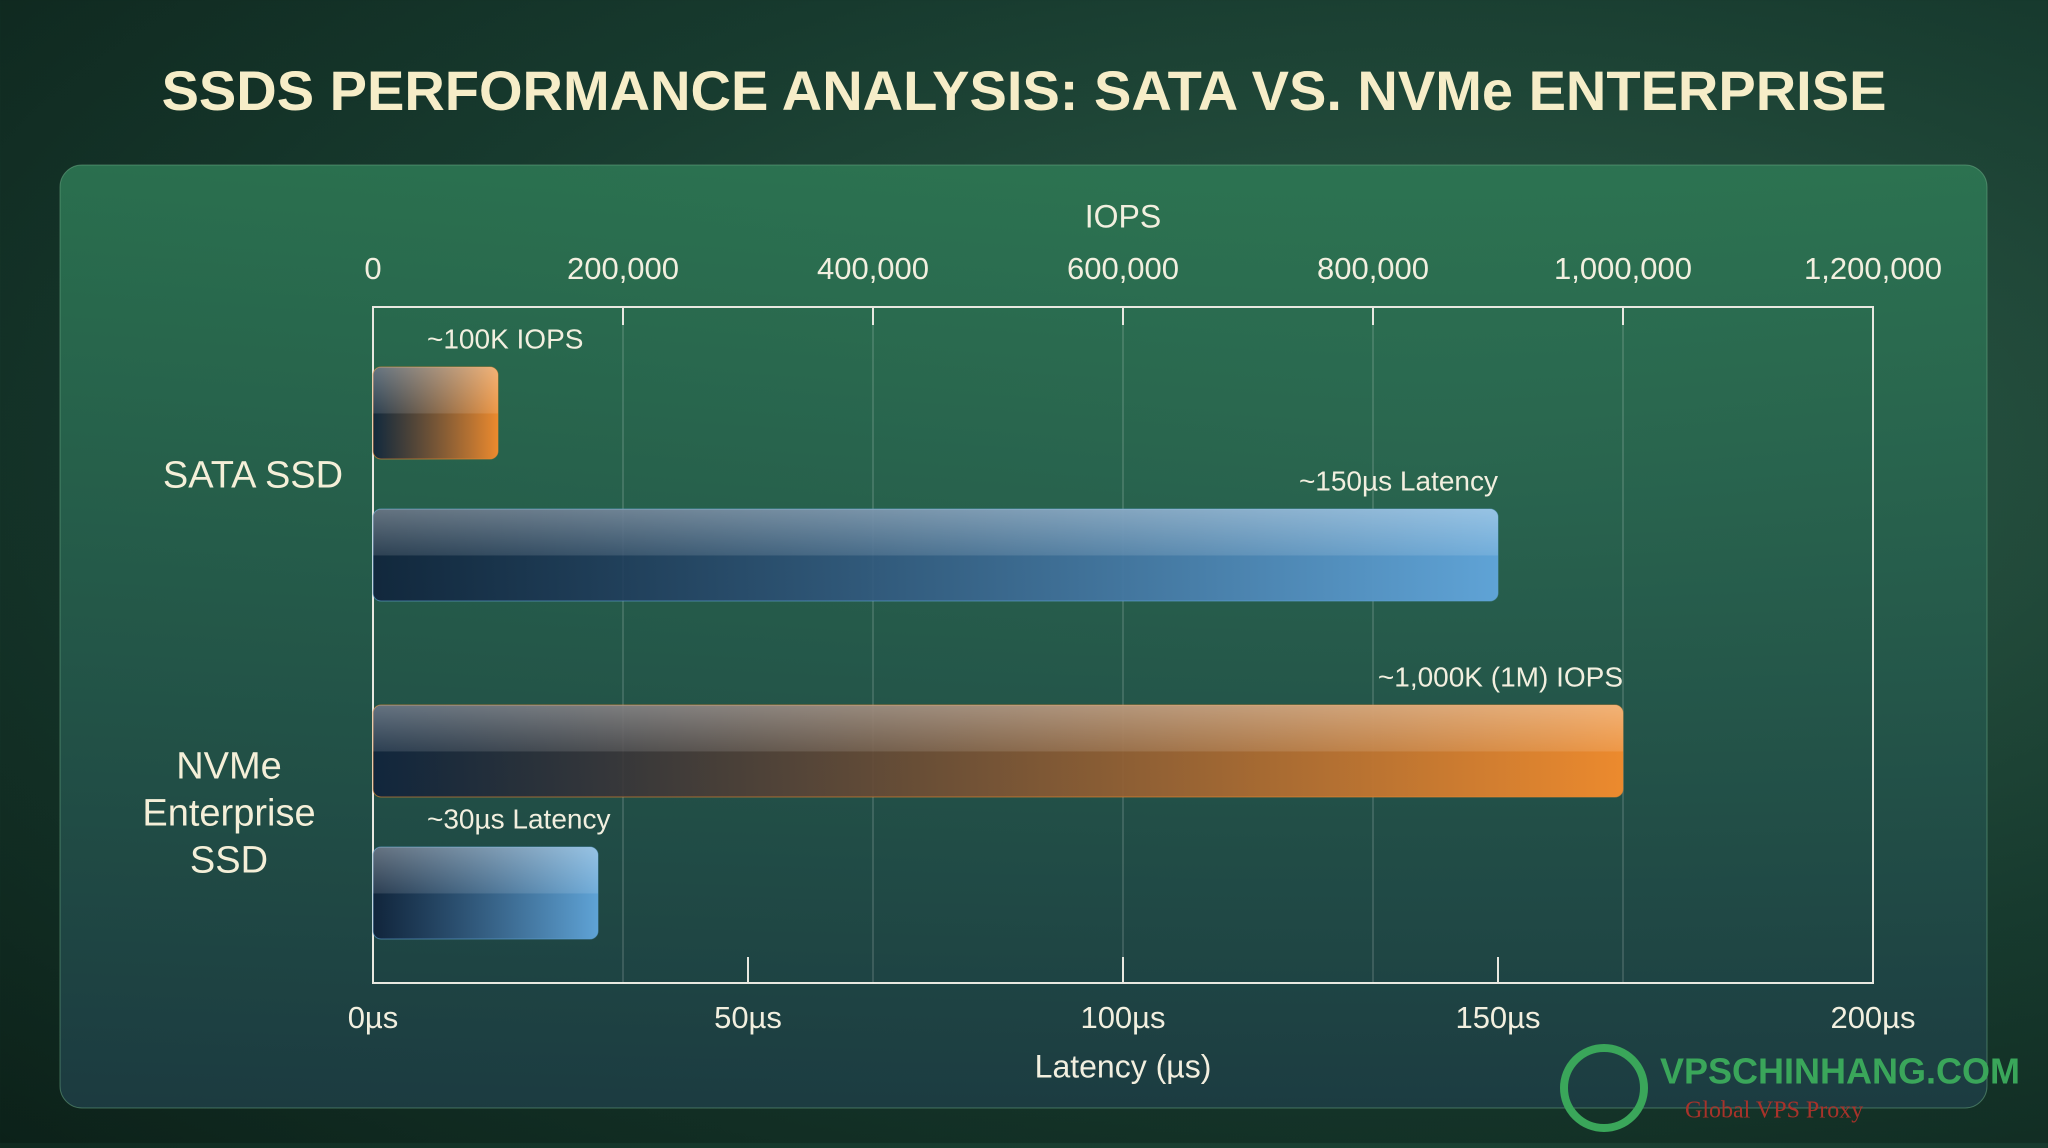 The image size is (2048, 1148). I want to click on watermark: VPSCHINHANG.COM Global VPS Proxy, so click(1790, 1088).